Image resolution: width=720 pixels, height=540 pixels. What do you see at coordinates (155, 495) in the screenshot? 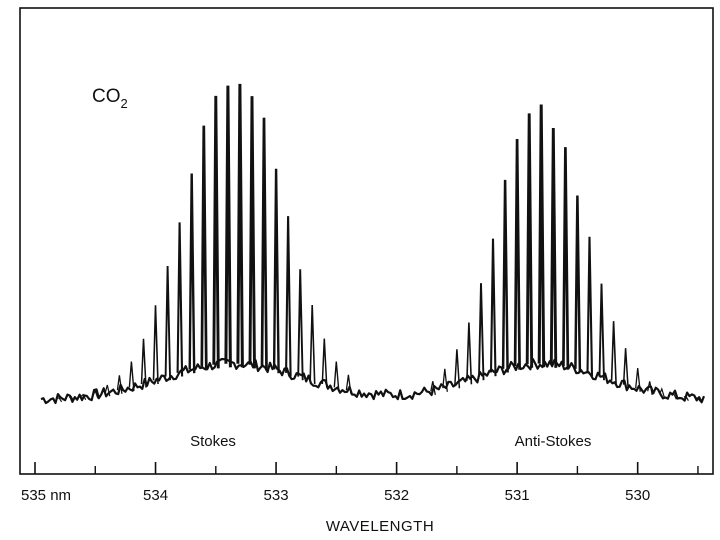
I see `x-tick-label: 534` at bounding box center [155, 495].